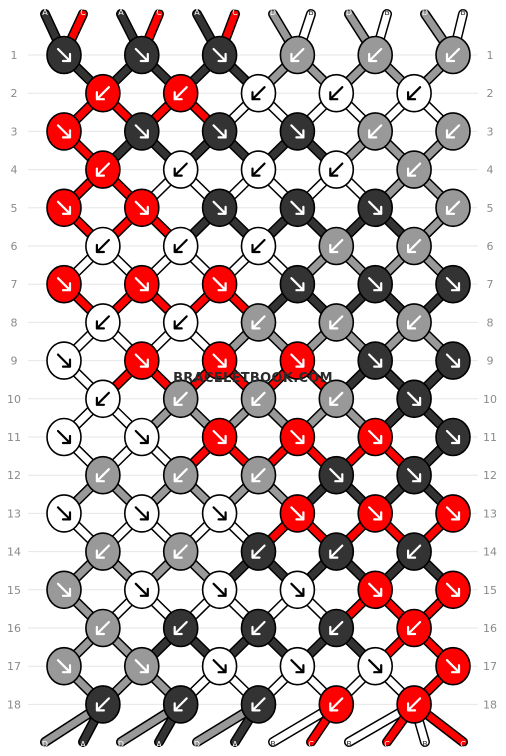 Image resolution: width=506 pixels, height=756 pixels. Describe the element at coordinates (490, 361) in the screenshot. I see `row-number-right: 9` at that location.